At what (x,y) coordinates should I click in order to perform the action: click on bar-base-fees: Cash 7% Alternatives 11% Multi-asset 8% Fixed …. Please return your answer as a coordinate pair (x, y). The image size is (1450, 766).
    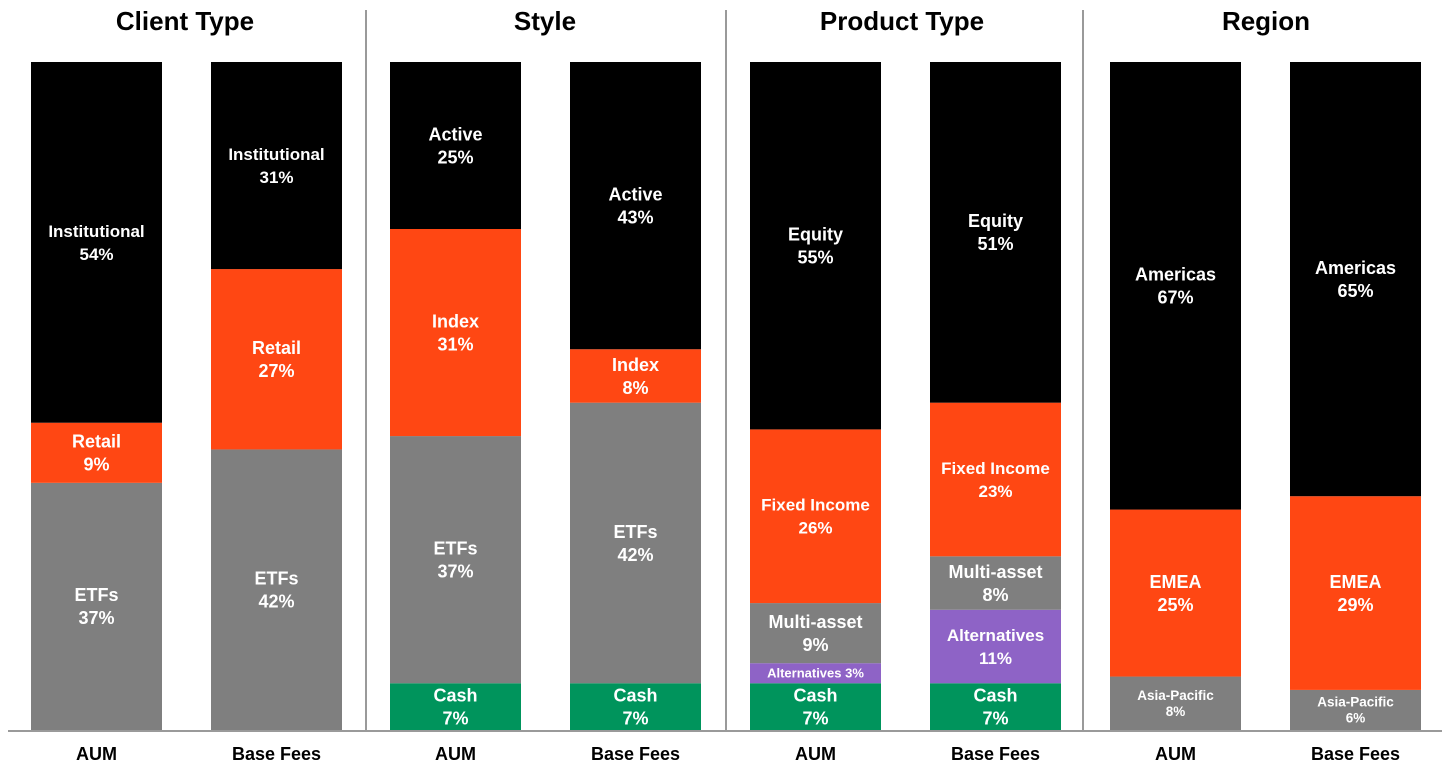
    Looking at the image, I should click on (995, 396).